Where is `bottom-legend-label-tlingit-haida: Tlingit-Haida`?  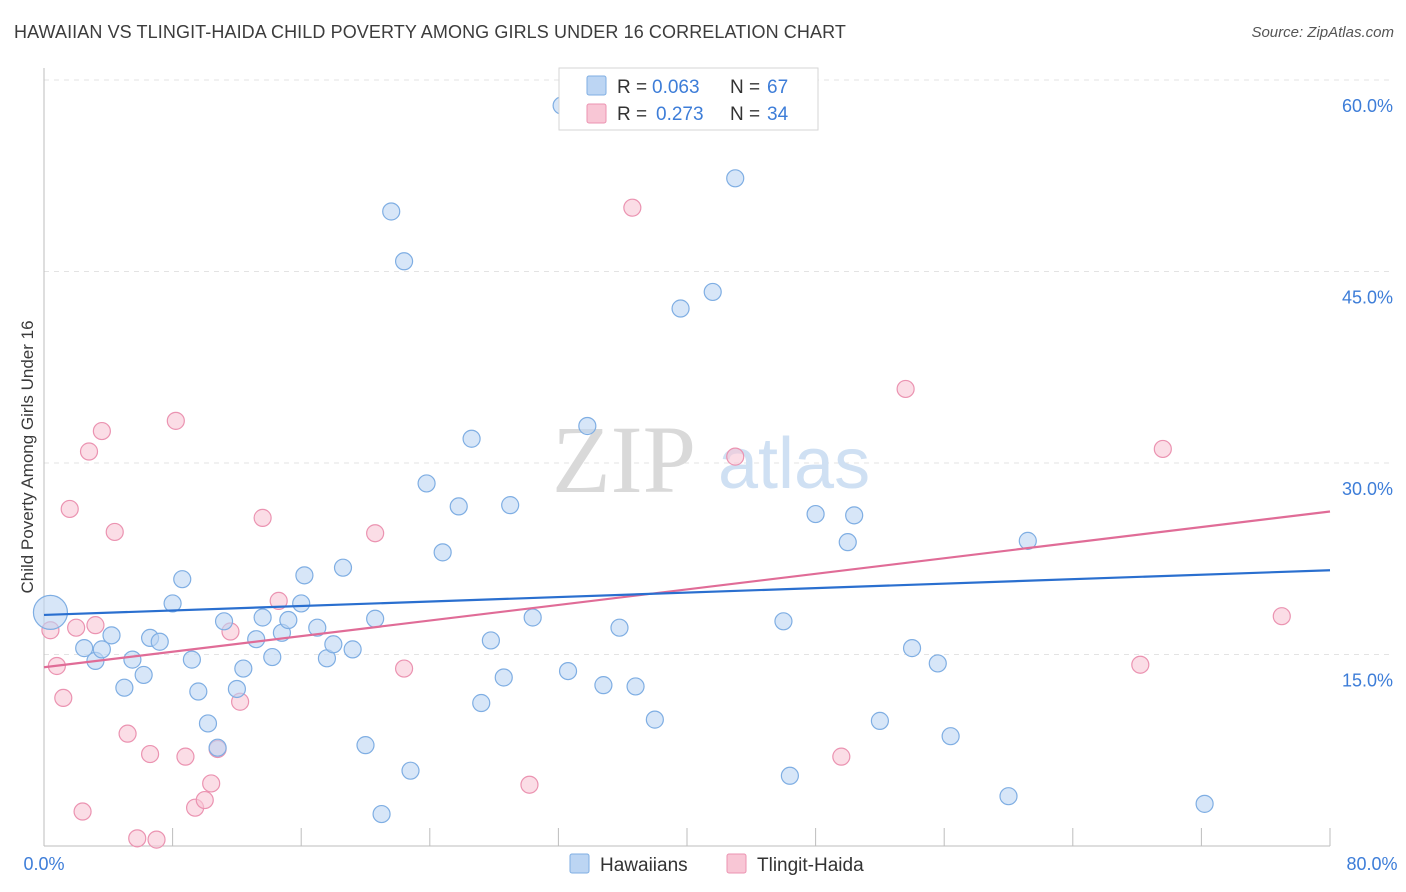 bottom-legend-label-tlingit-haida: Tlingit-Haida is located at coordinates (810, 865).